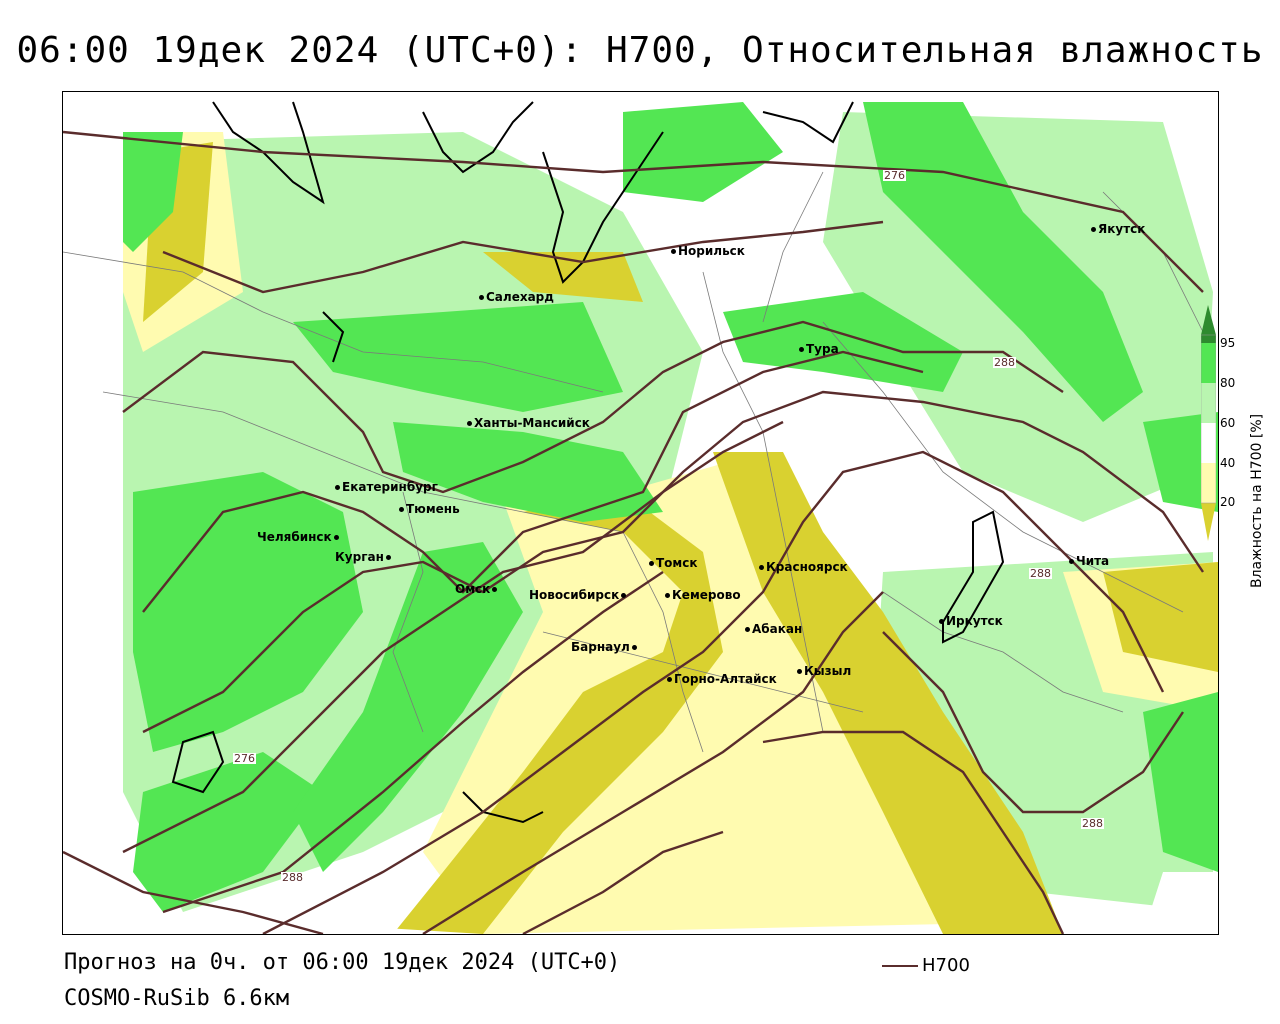  What do you see at coordinates (900, 966) in the screenshot?
I see `line-swatch-icon` at bounding box center [900, 966].